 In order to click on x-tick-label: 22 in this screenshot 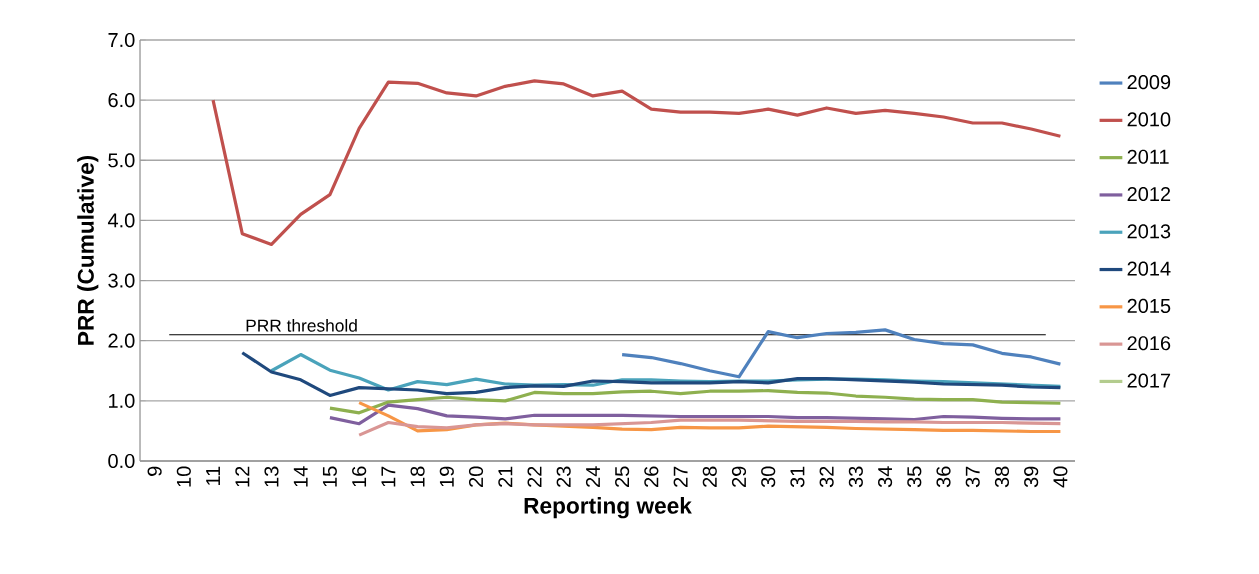, I will do `click(534, 476)`.